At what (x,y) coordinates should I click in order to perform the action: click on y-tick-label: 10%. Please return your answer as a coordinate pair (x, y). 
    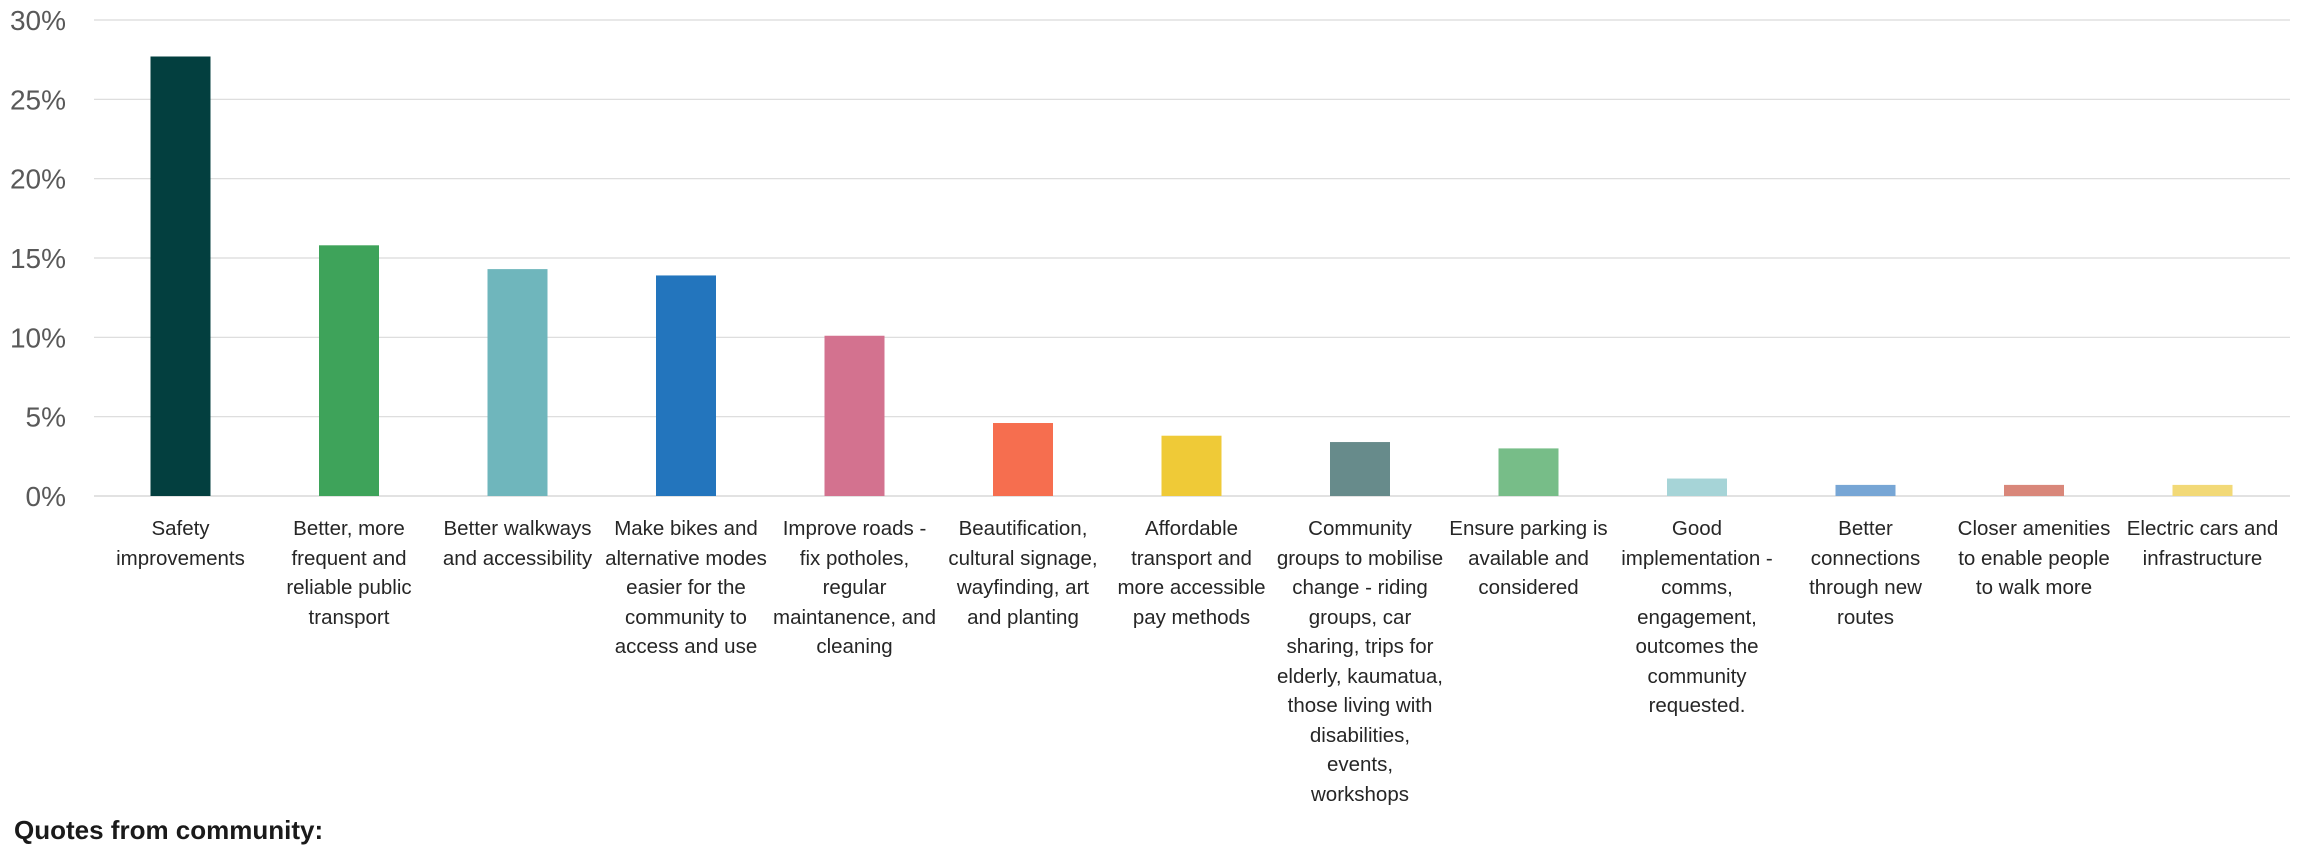
    Looking at the image, I should click on (38, 337).